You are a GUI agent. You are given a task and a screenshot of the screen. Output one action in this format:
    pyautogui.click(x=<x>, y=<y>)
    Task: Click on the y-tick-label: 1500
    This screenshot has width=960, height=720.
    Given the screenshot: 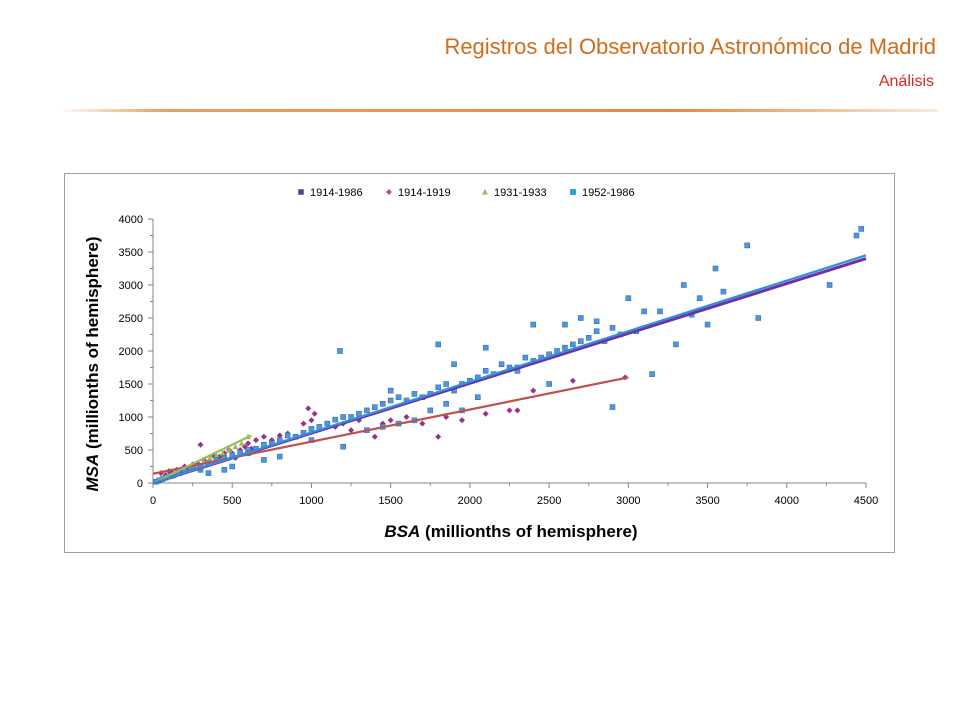 What is the action you would take?
    pyautogui.click(x=131, y=385)
    